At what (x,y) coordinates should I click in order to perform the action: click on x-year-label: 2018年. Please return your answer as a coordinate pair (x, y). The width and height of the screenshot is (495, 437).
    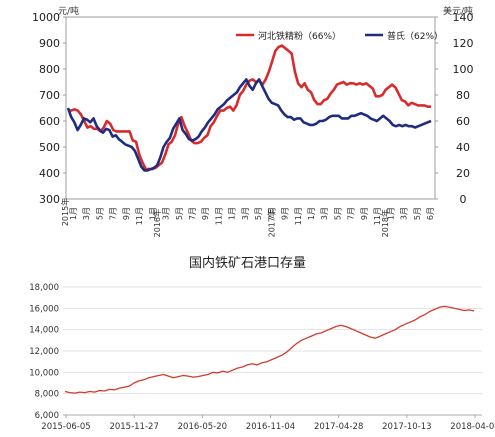
    Looking at the image, I should click on (385, 223).